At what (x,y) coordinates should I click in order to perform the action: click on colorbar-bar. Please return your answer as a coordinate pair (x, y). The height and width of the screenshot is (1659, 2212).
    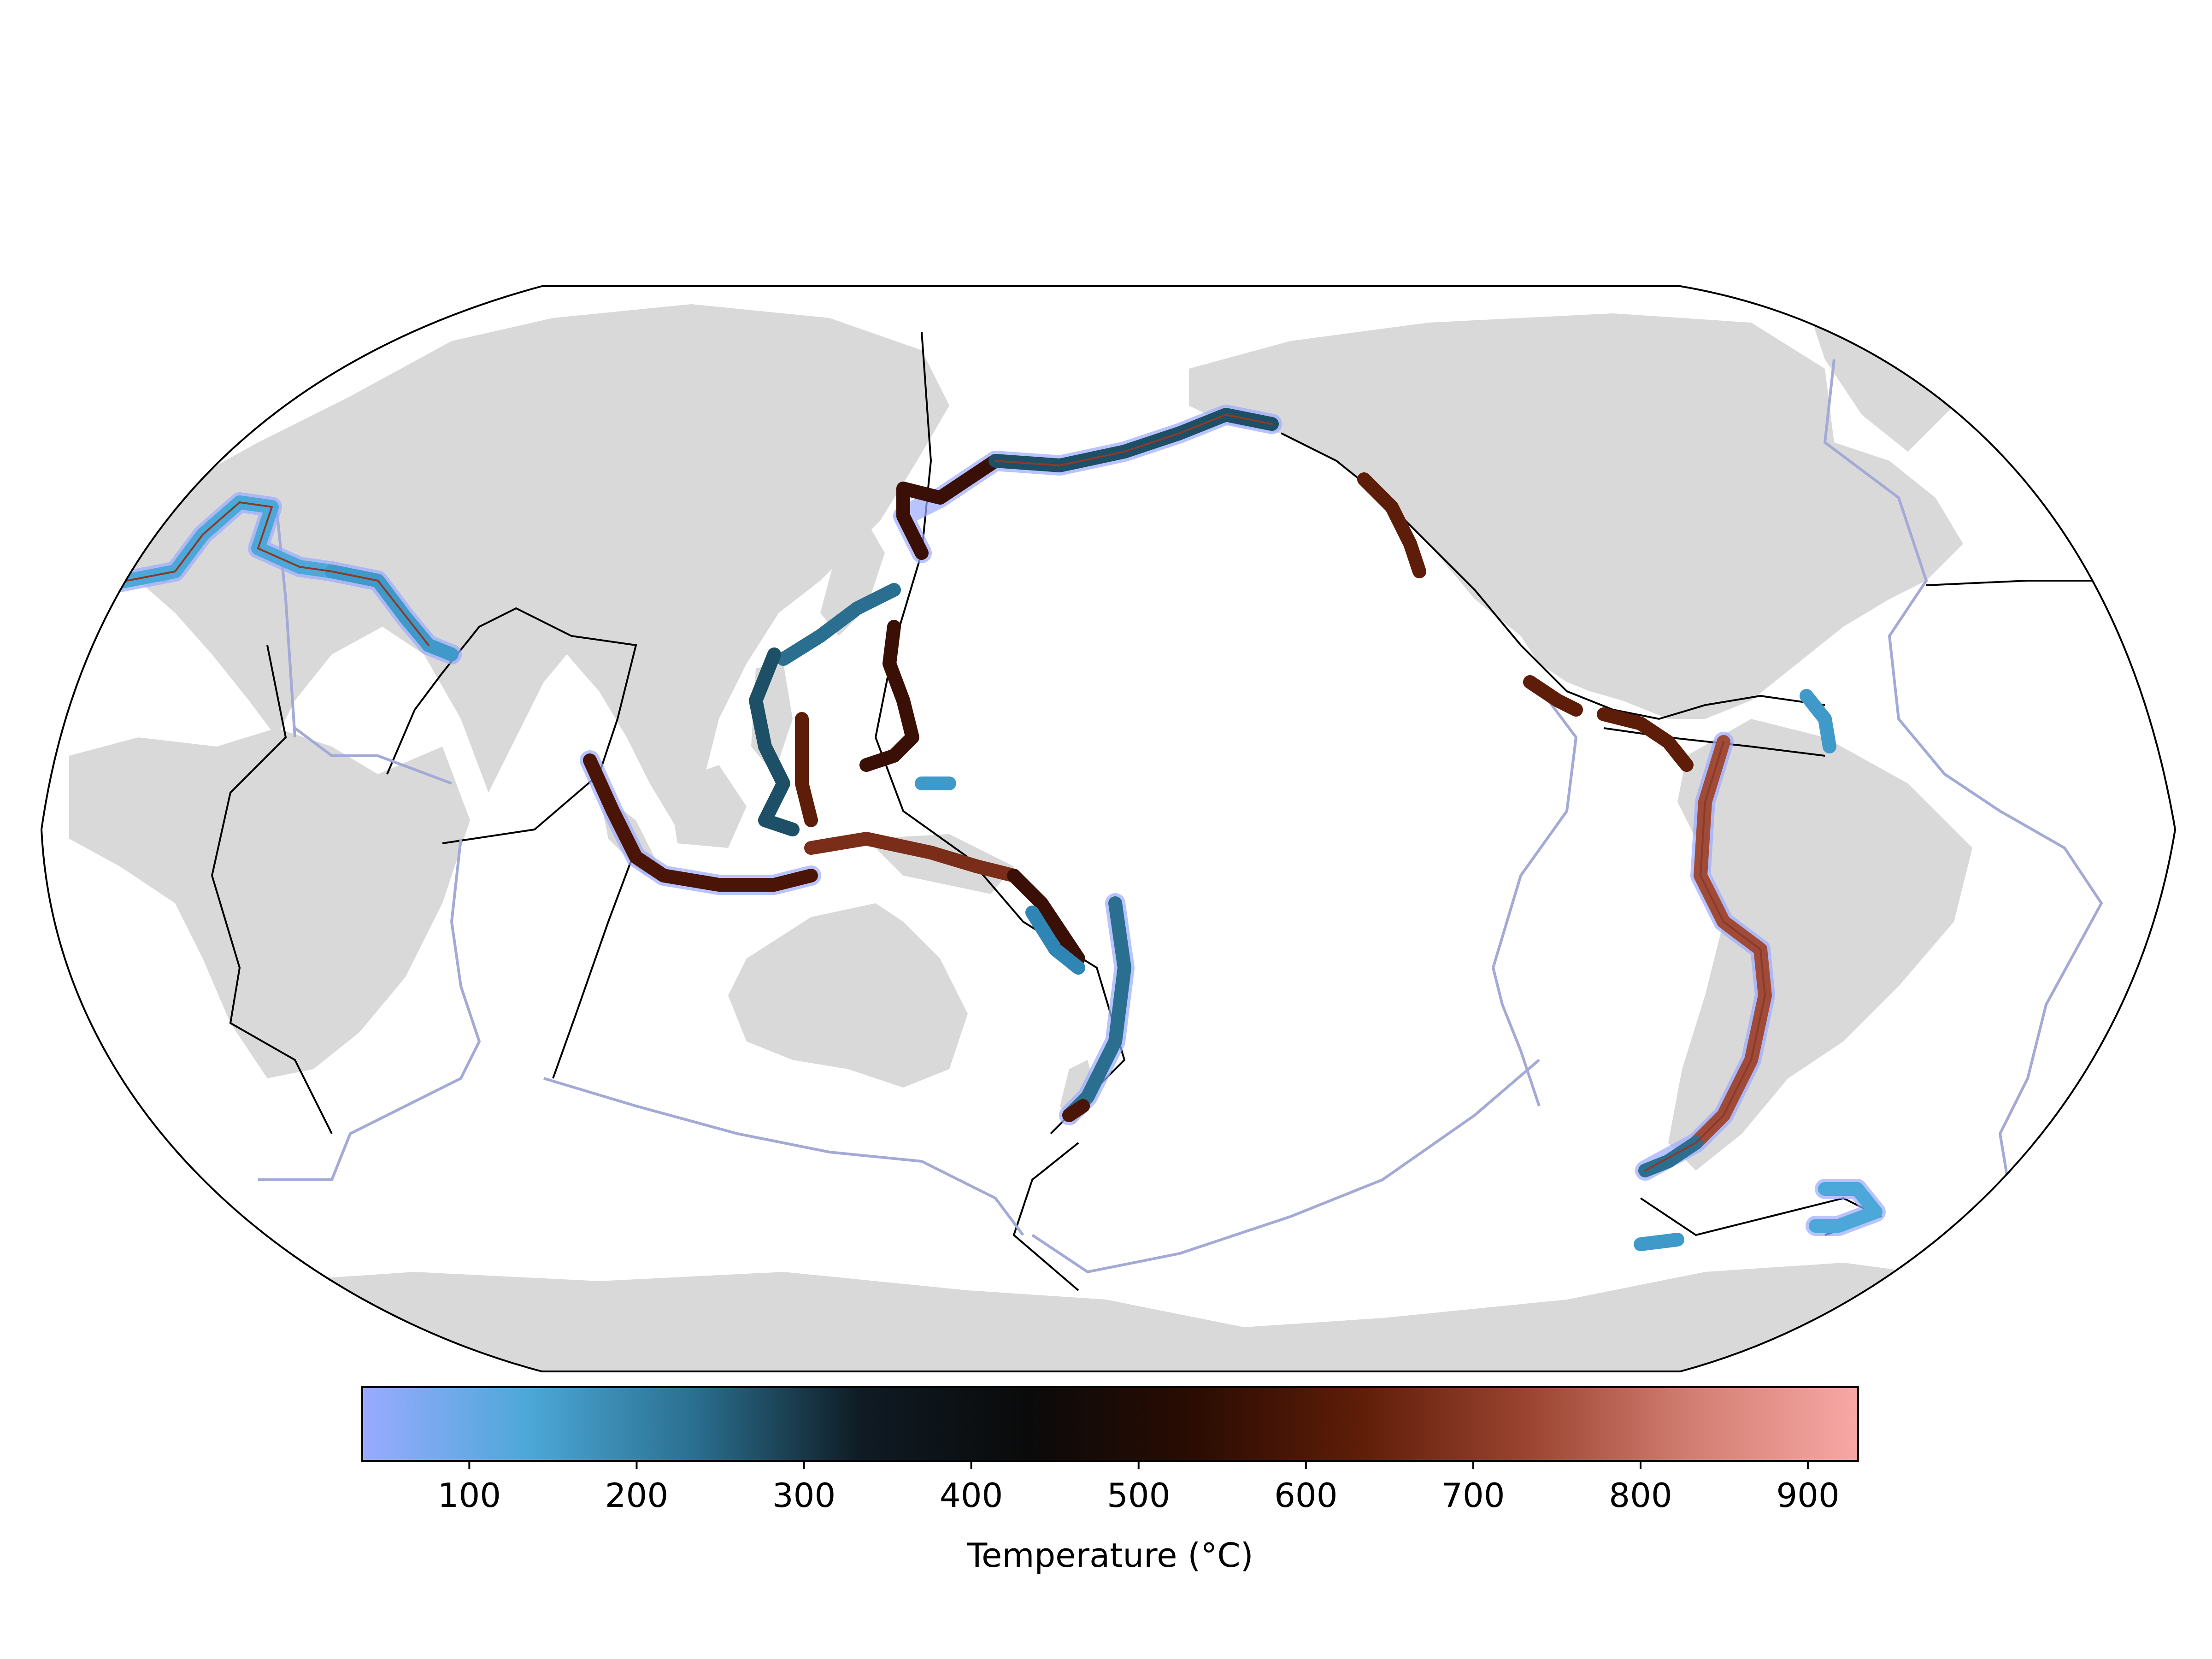
    Looking at the image, I should click on (1110, 1424).